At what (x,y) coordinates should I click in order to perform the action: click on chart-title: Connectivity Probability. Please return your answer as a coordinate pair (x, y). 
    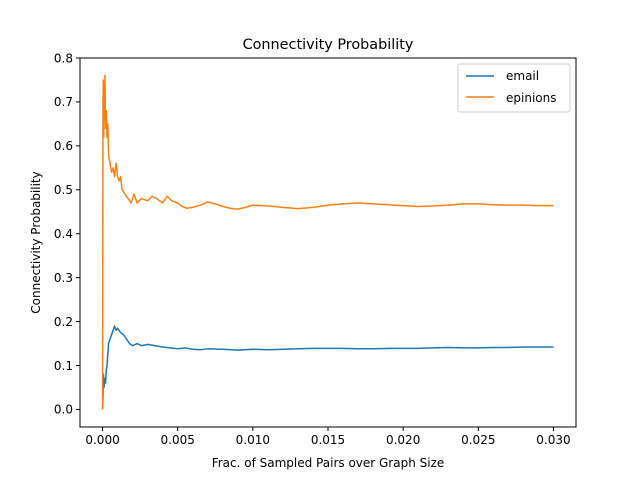
    Looking at the image, I should click on (328, 45).